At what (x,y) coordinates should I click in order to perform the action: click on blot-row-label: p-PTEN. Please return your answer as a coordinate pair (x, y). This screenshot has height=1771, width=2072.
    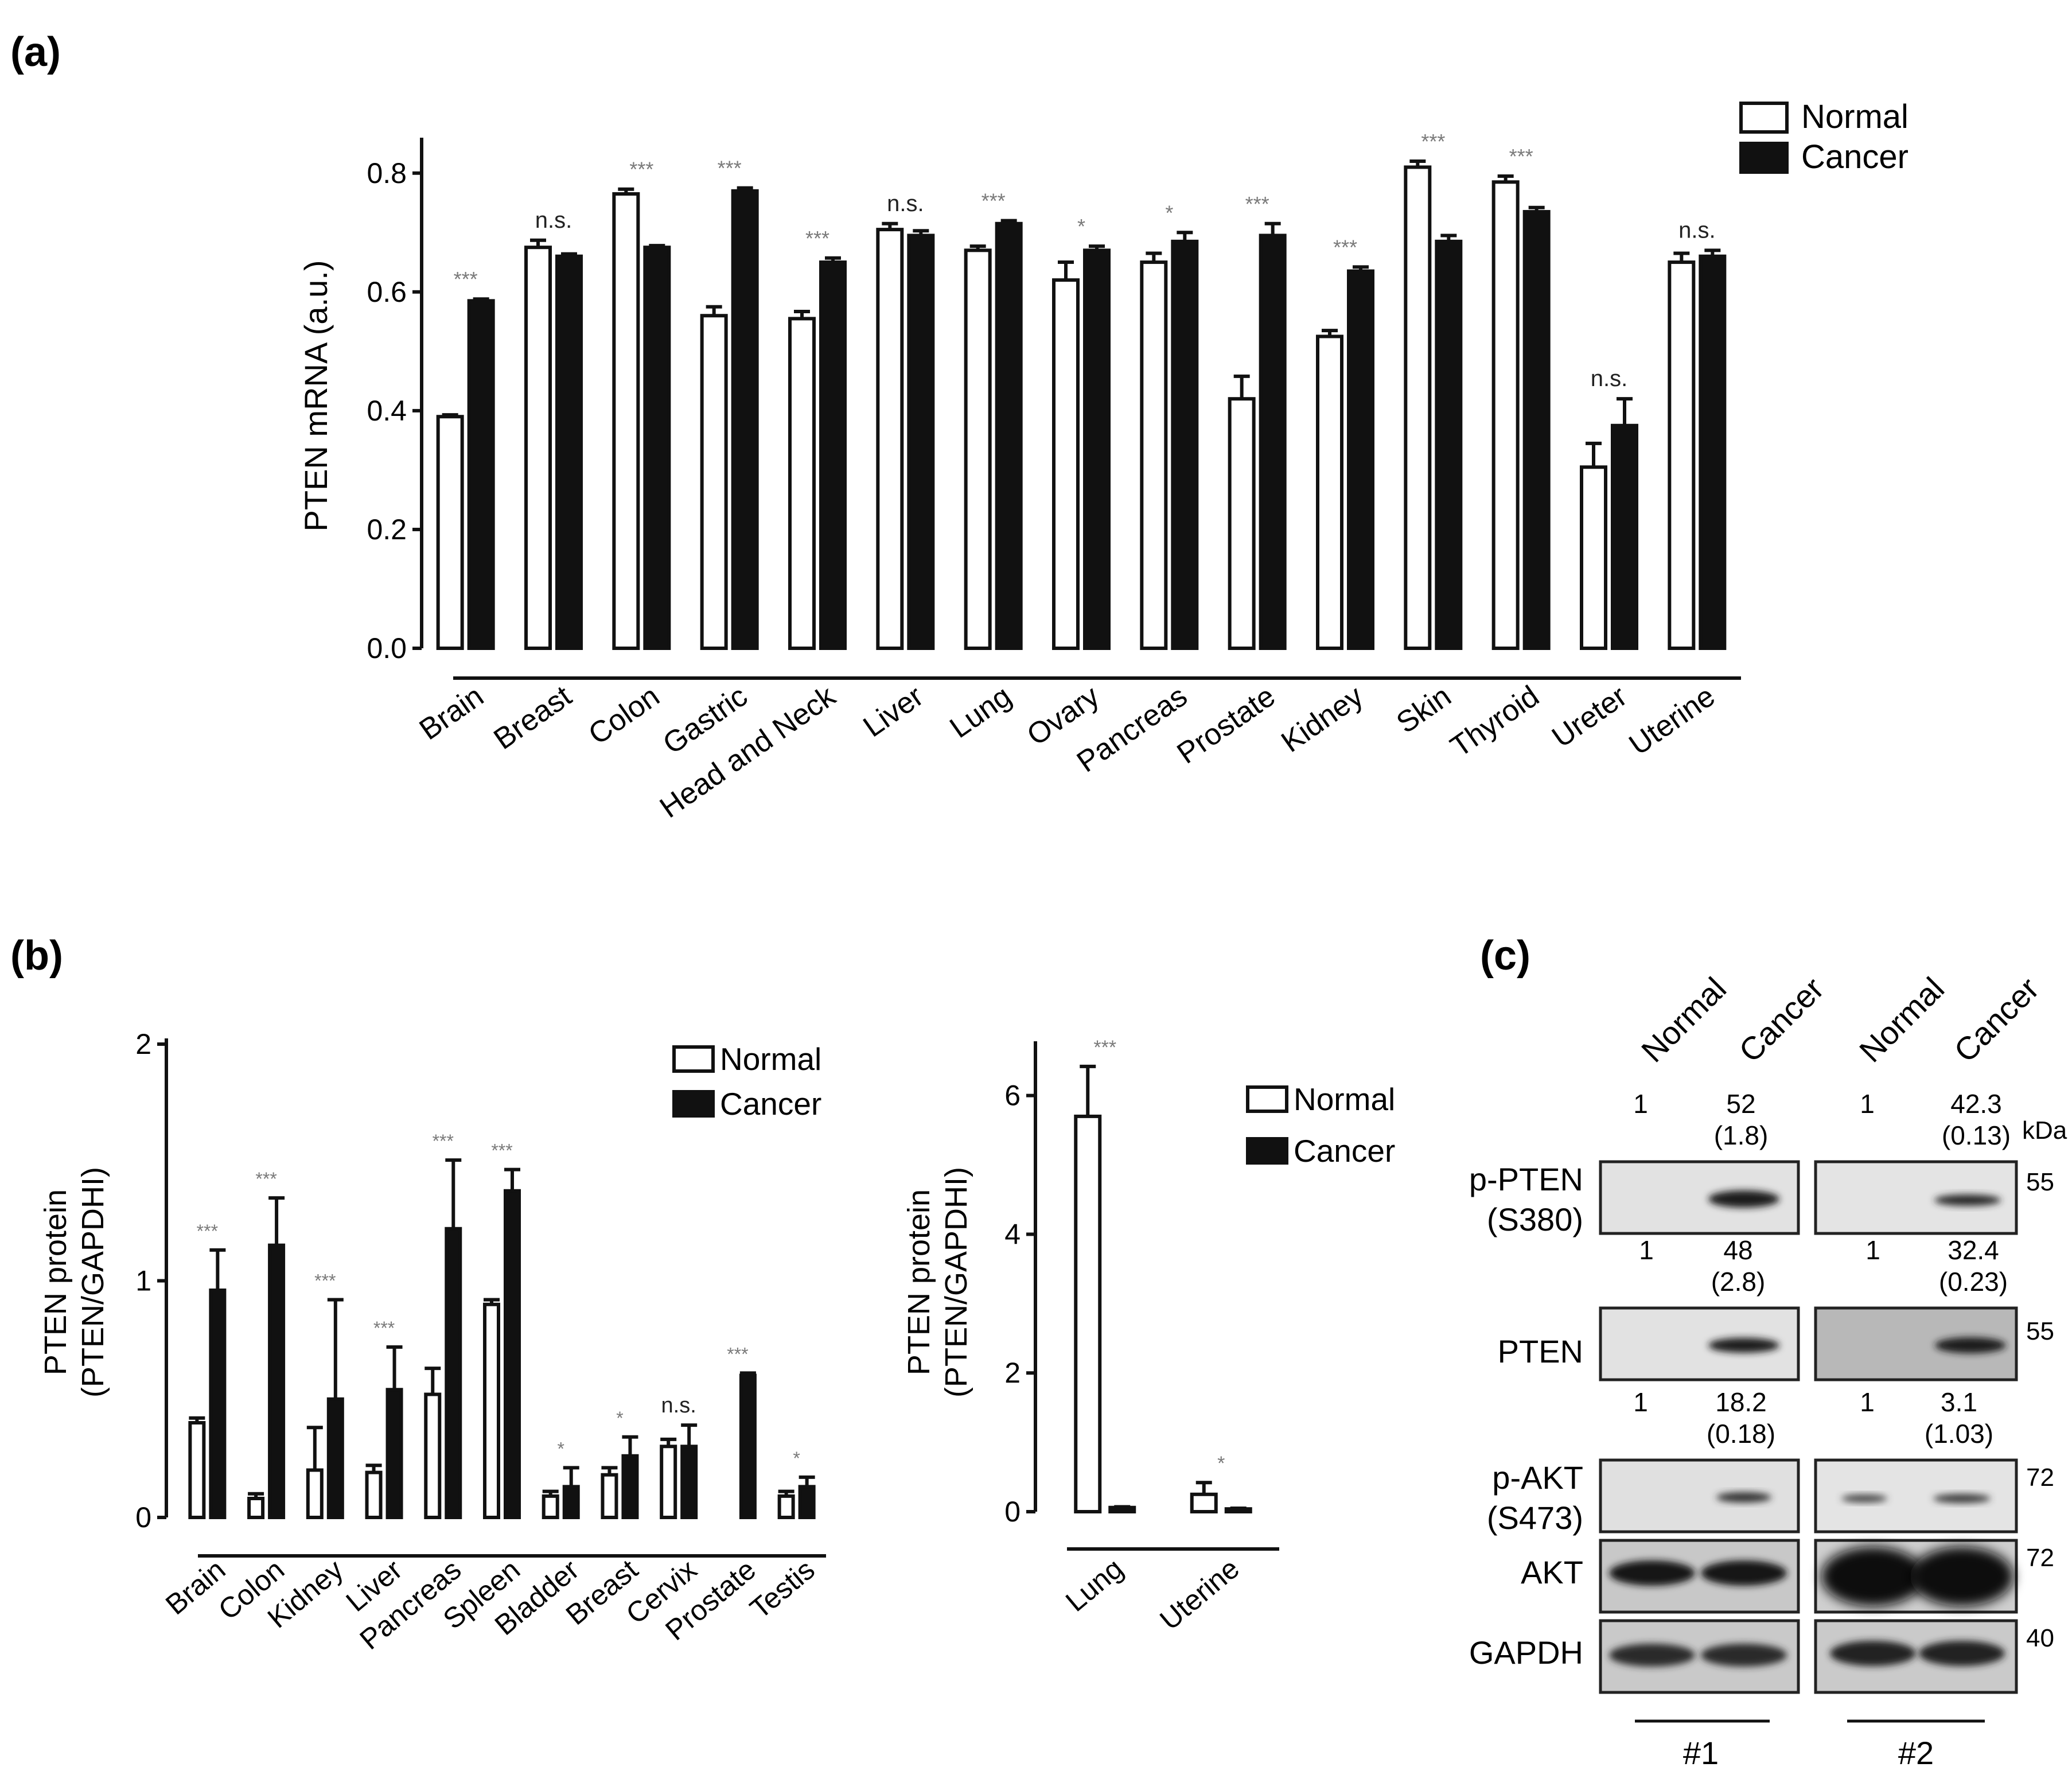
    Looking at the image, I should click on (1526, 1179).